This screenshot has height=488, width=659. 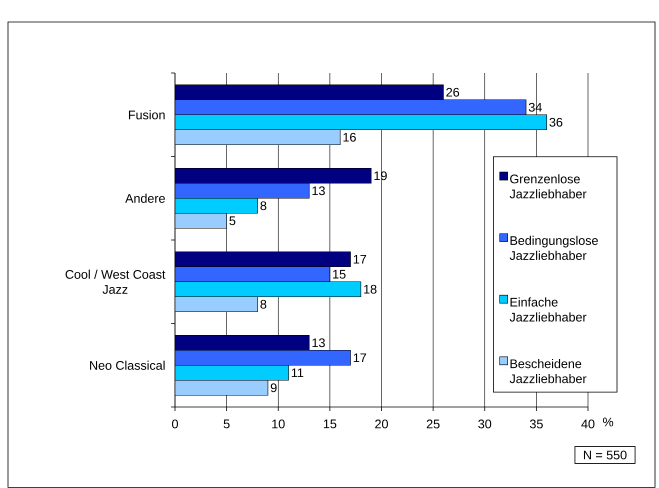 I want to click on x-tick-label: 15, so click(x=330, y=424).